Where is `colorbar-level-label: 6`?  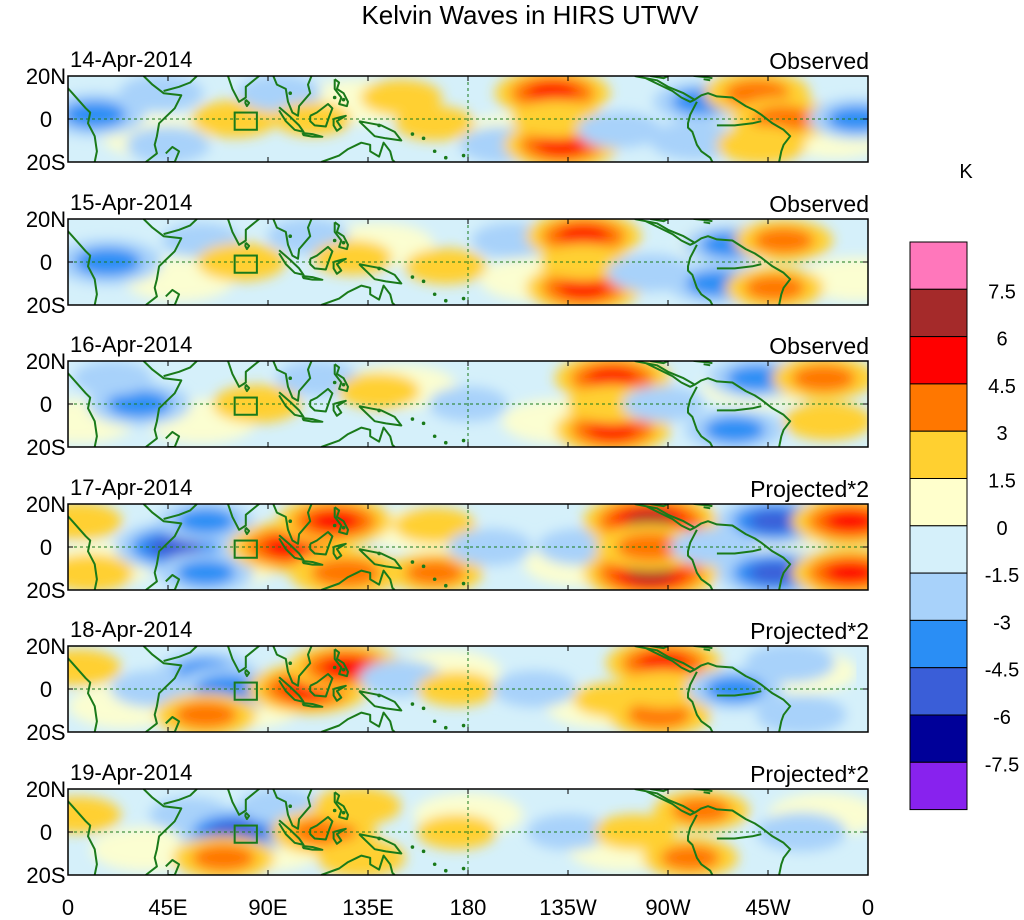 colorbar-level-label: 6 is located at coordinates (1001, 340).